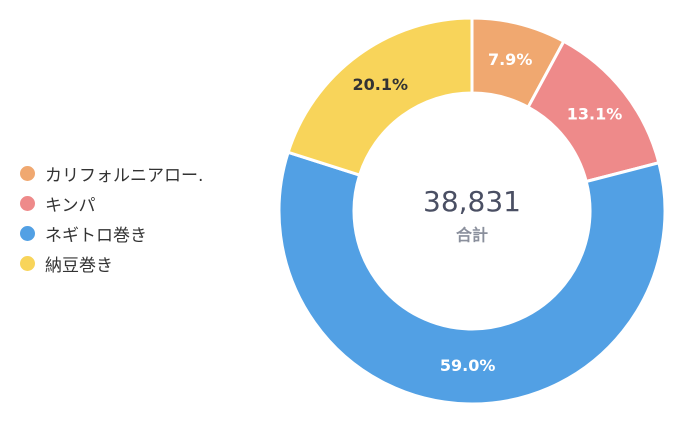  I want to click on legend-item: キンパ, so click(125, 203).